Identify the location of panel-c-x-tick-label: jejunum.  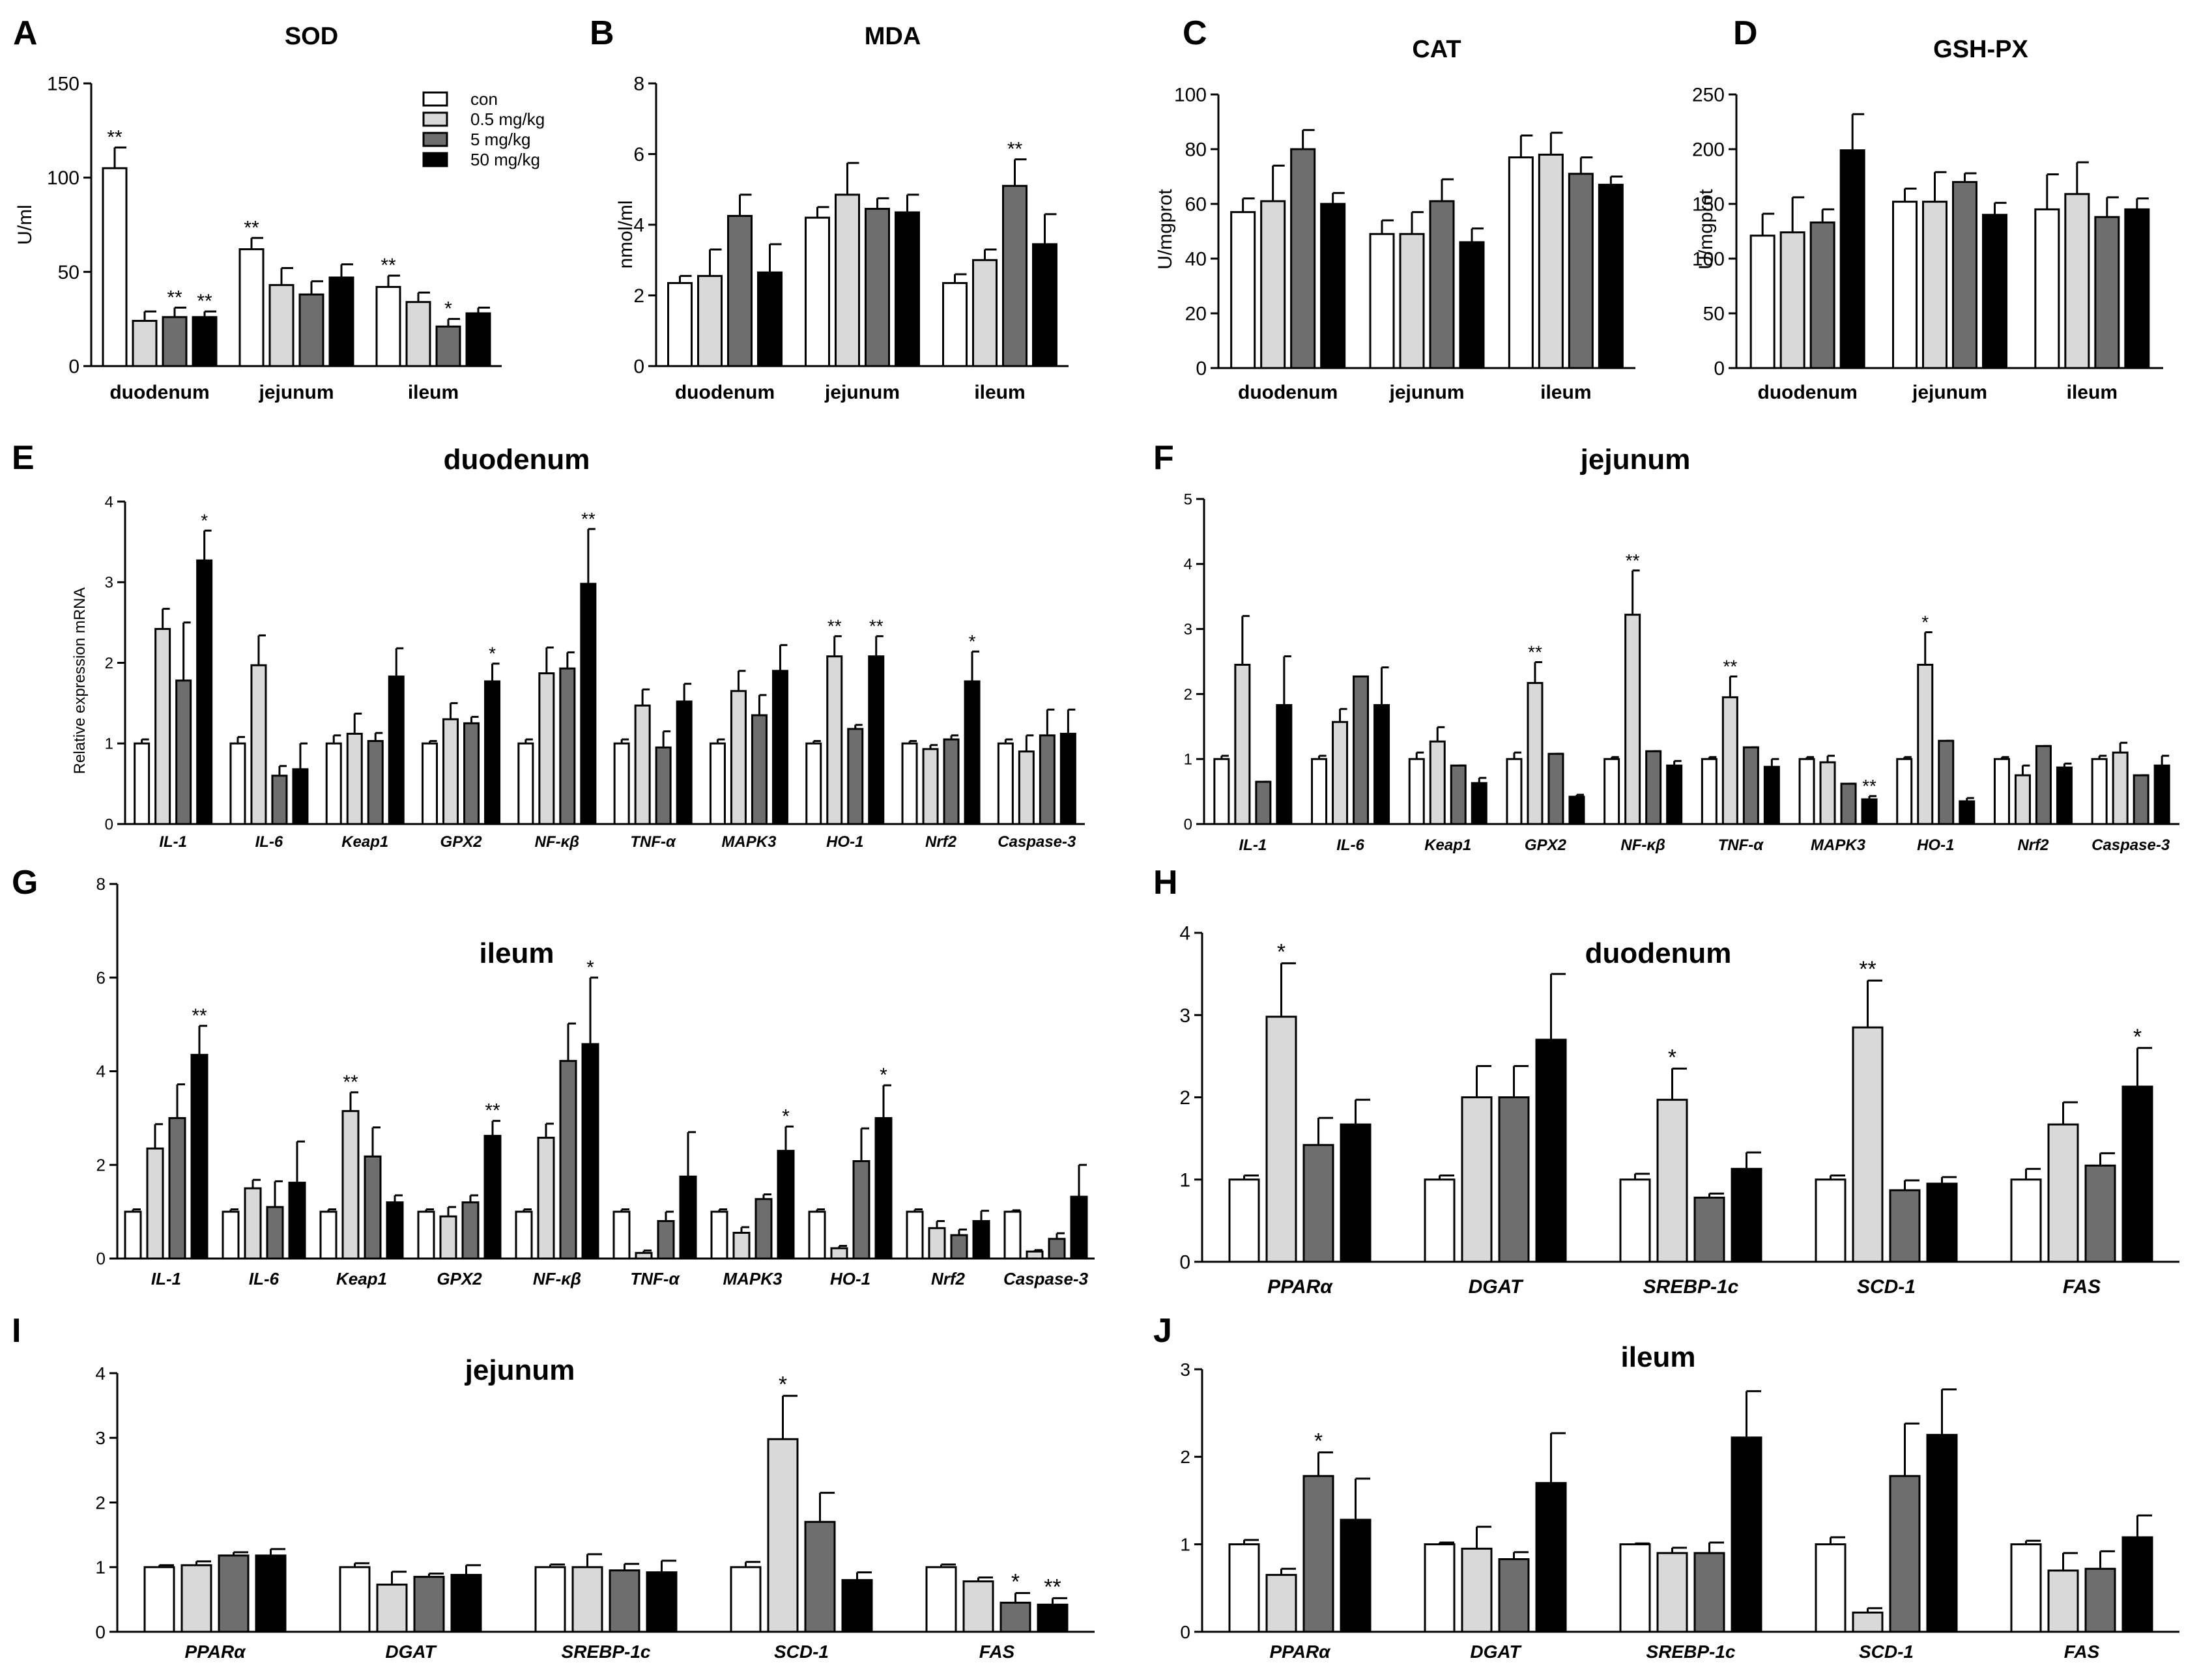
(1426, 392).